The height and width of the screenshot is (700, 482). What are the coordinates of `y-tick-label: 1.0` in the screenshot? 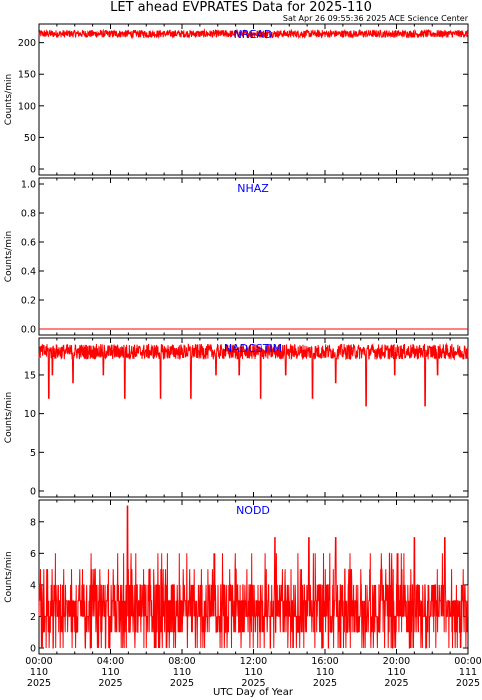 It's located at (28, 185).